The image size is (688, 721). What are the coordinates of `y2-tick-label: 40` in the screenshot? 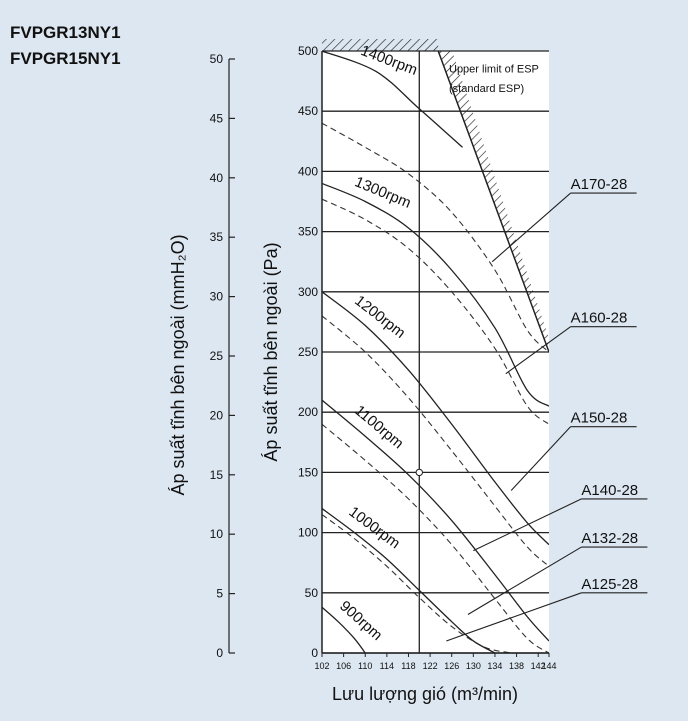 It's located at (217, 178).